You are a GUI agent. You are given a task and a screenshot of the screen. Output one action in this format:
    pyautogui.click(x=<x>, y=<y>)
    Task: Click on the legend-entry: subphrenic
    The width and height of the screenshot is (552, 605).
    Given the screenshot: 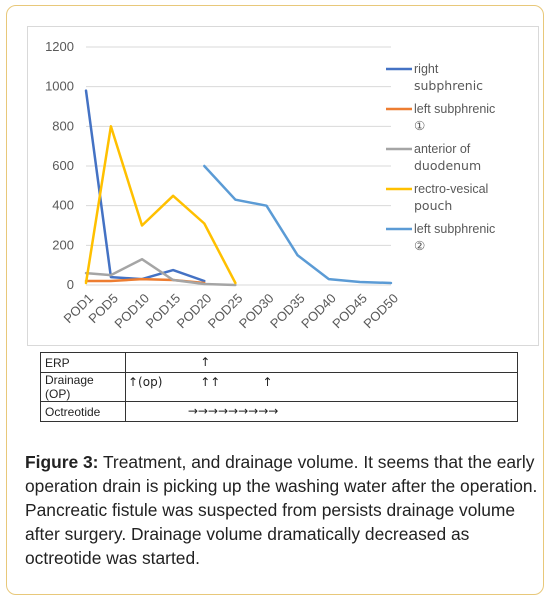 What is the action you would take?
    pyautogui.click(x=448, y=85)
    